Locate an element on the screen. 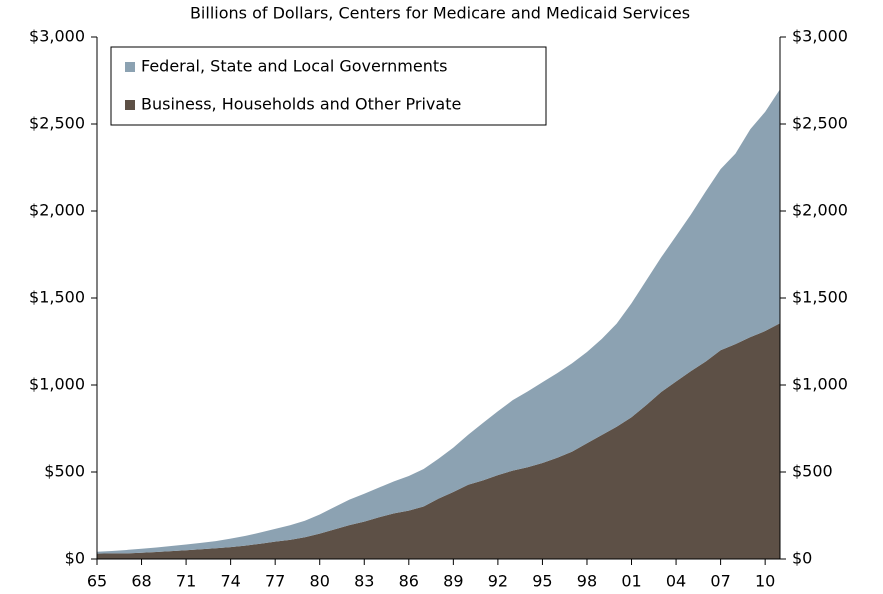  y2-tick-label: $2,000 is located at coordinates (820, 210).